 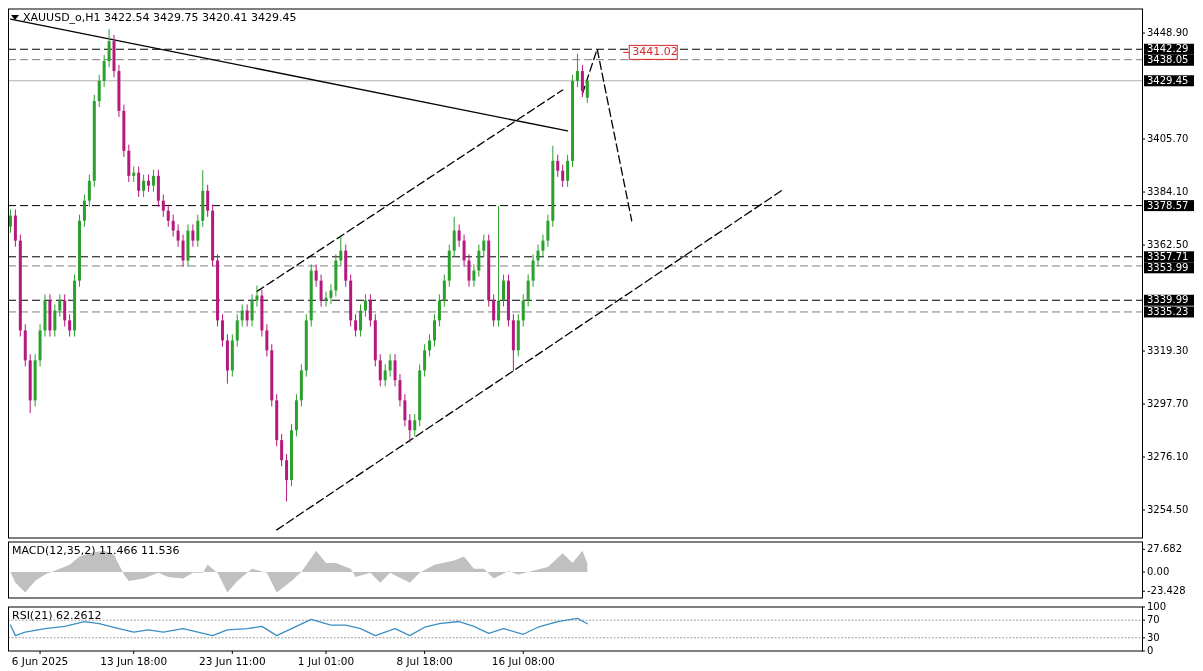 I want to click on y-tick-label: 3384.10, so click(x=1168, y=192).